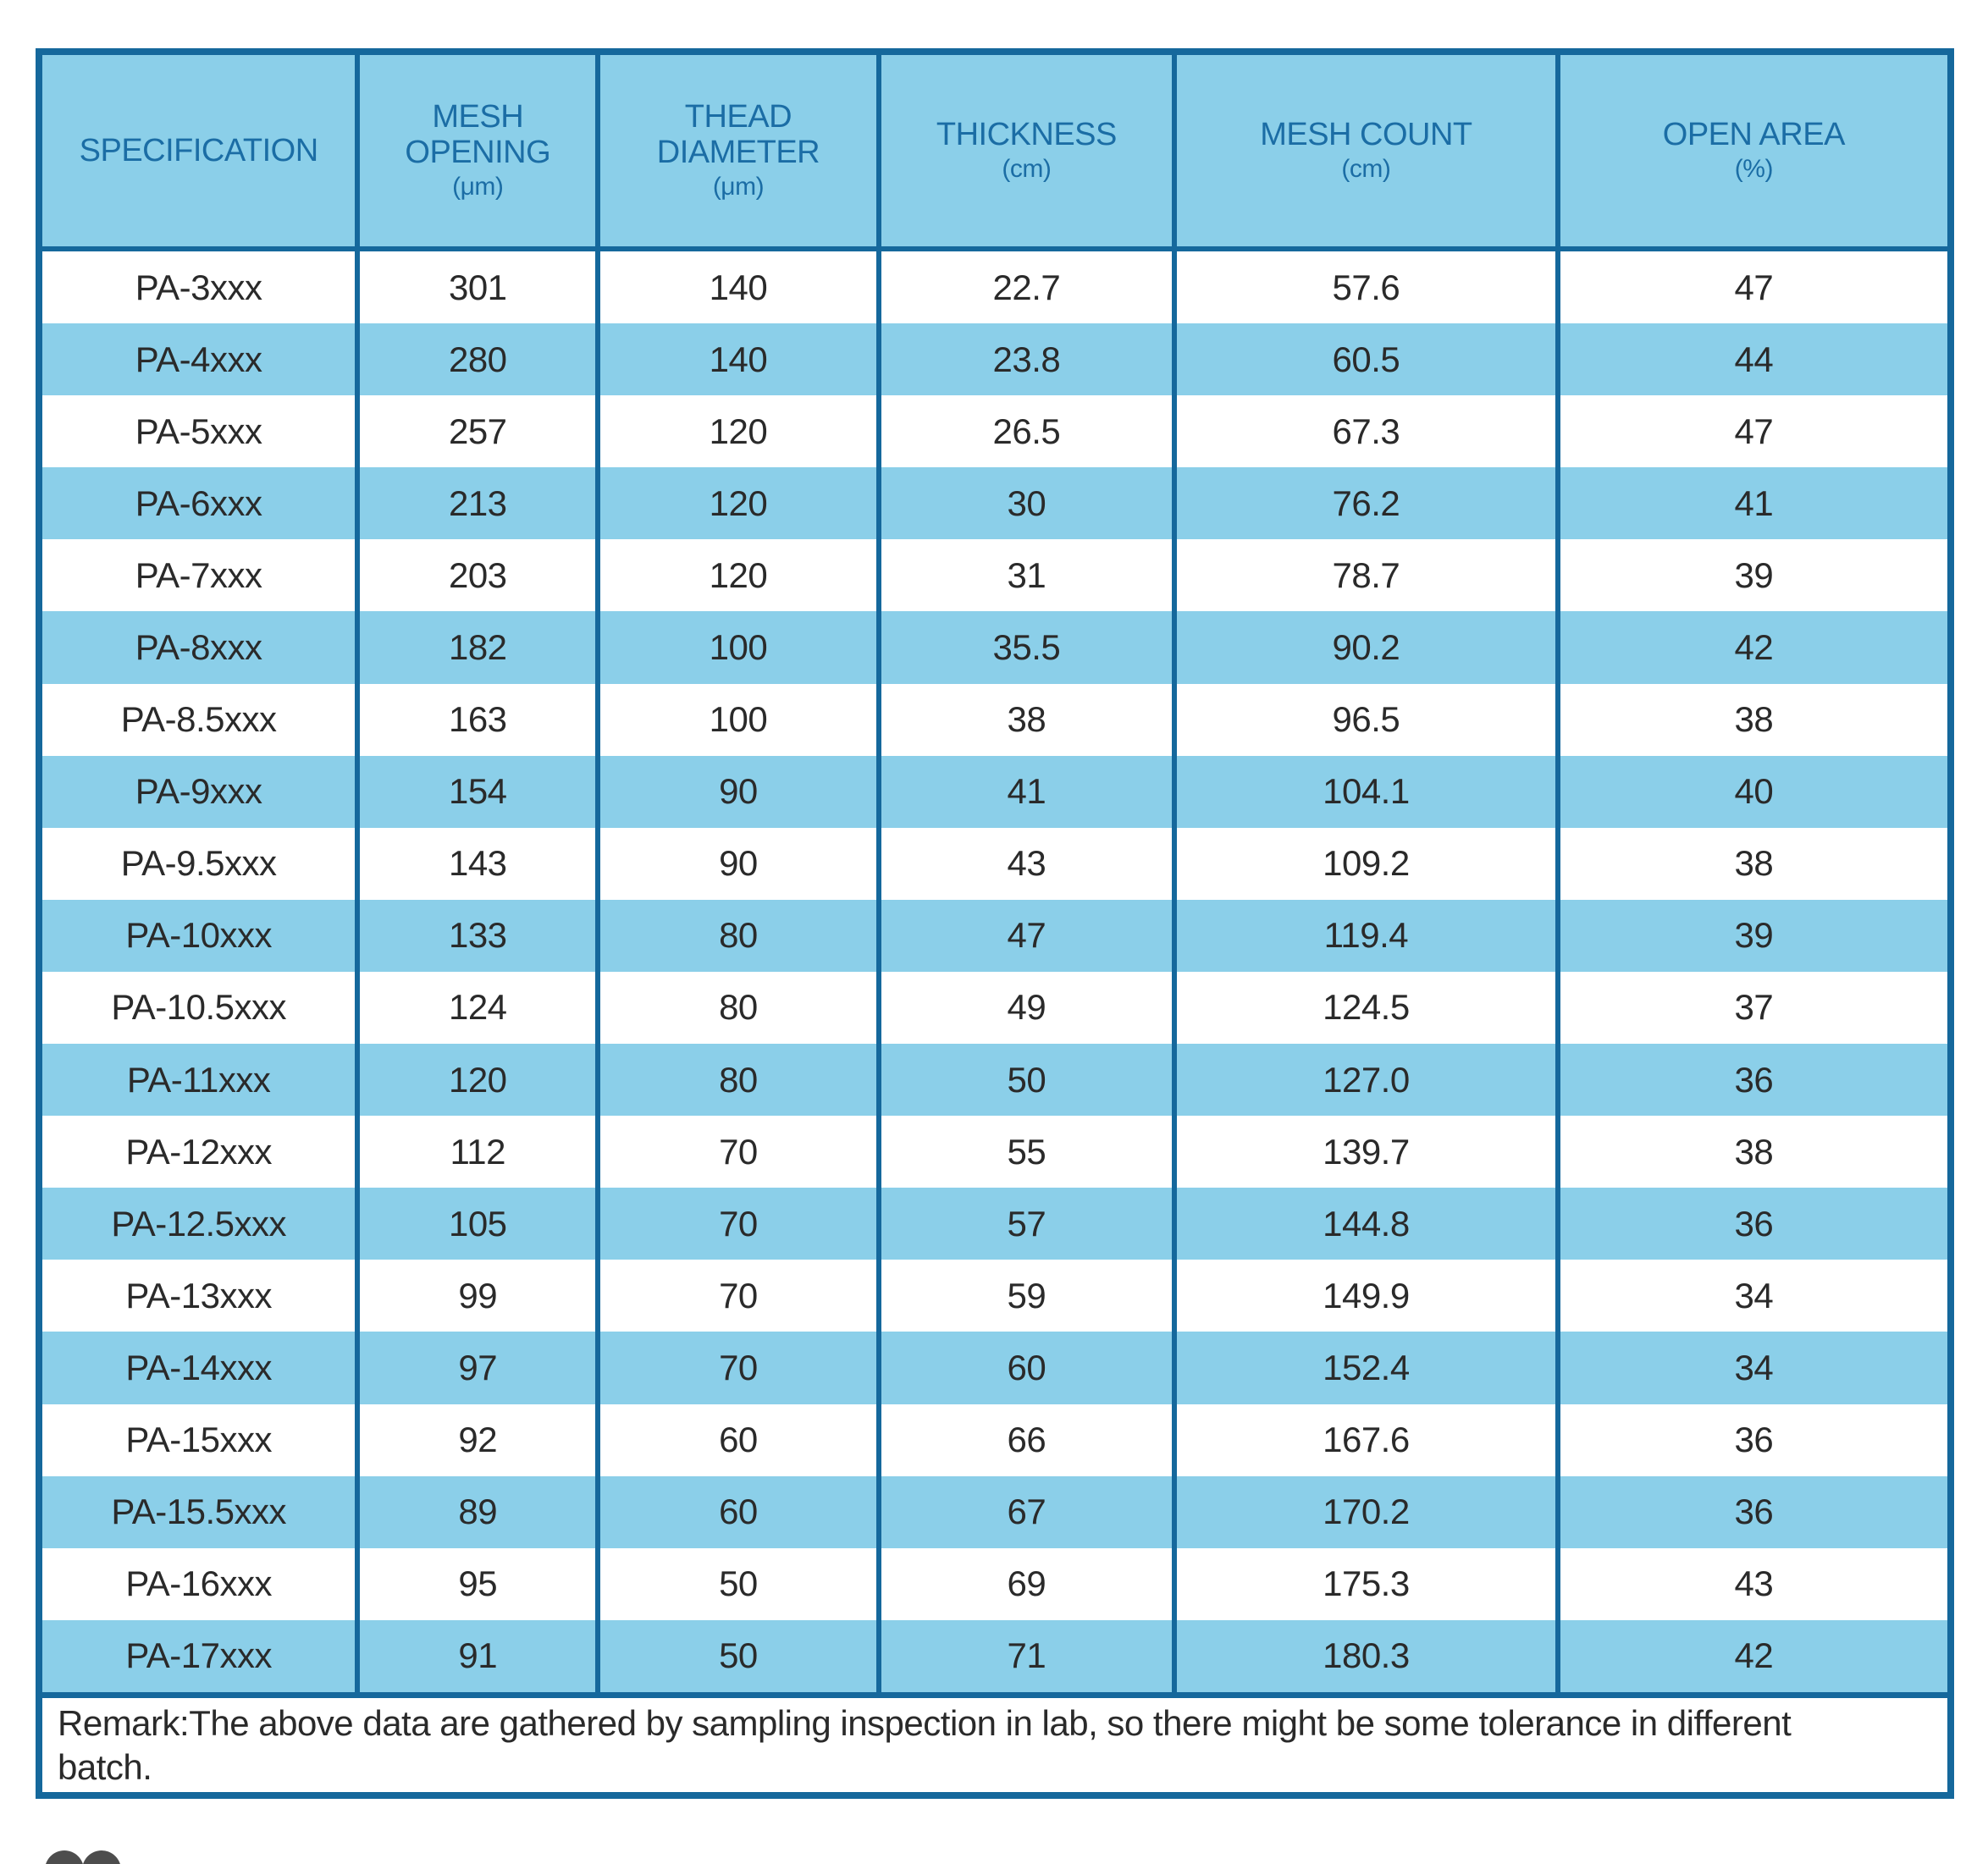  I want to click on value-cell: 170.2, so click(1368, 1511).